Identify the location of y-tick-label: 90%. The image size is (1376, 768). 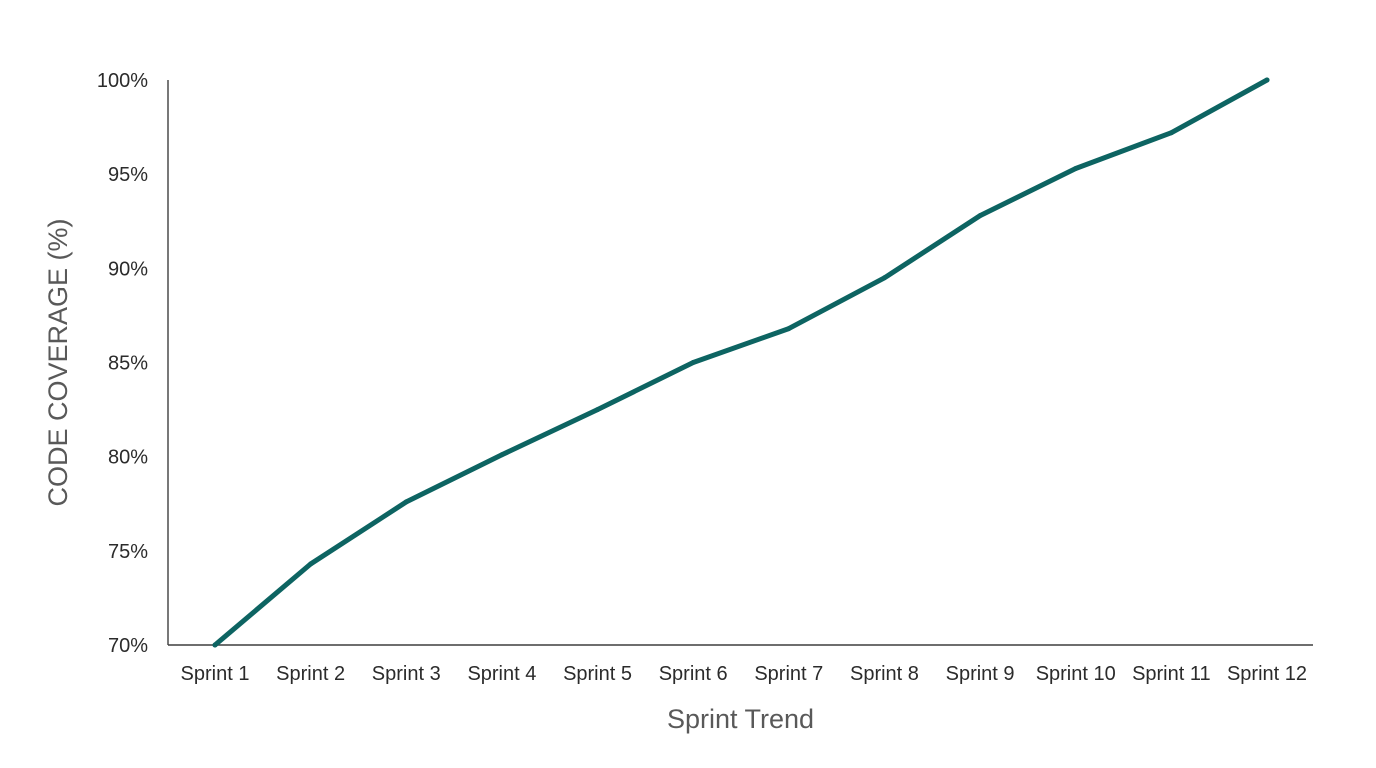
(128, 269).